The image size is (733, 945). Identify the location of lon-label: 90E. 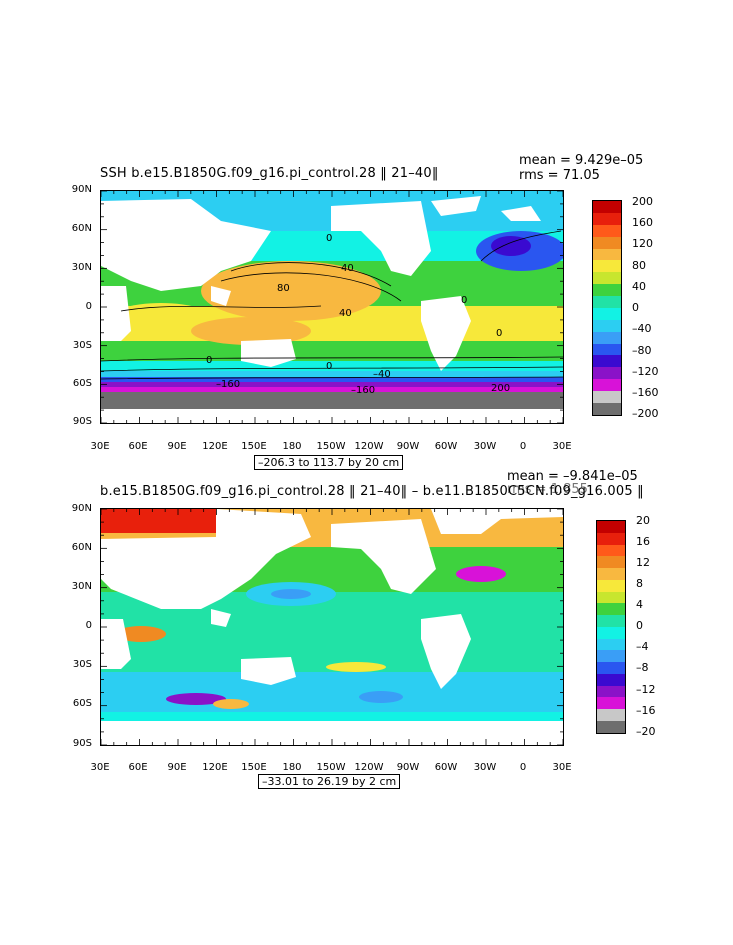
(177, 767).